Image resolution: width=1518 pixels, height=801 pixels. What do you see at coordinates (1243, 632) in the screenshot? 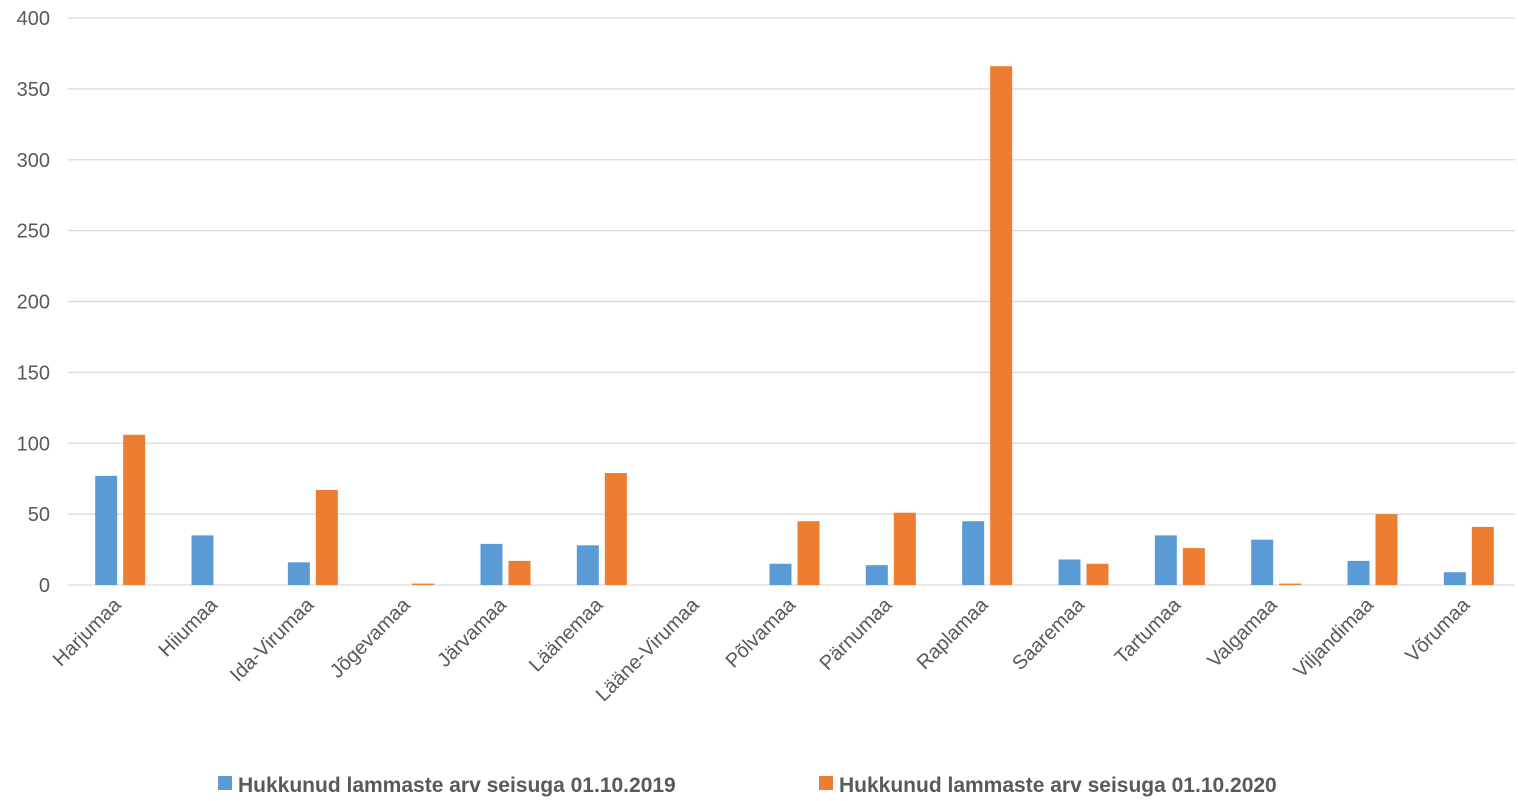
I see `x-category-label: Valgamaa` at bounding box center [1243, 632].